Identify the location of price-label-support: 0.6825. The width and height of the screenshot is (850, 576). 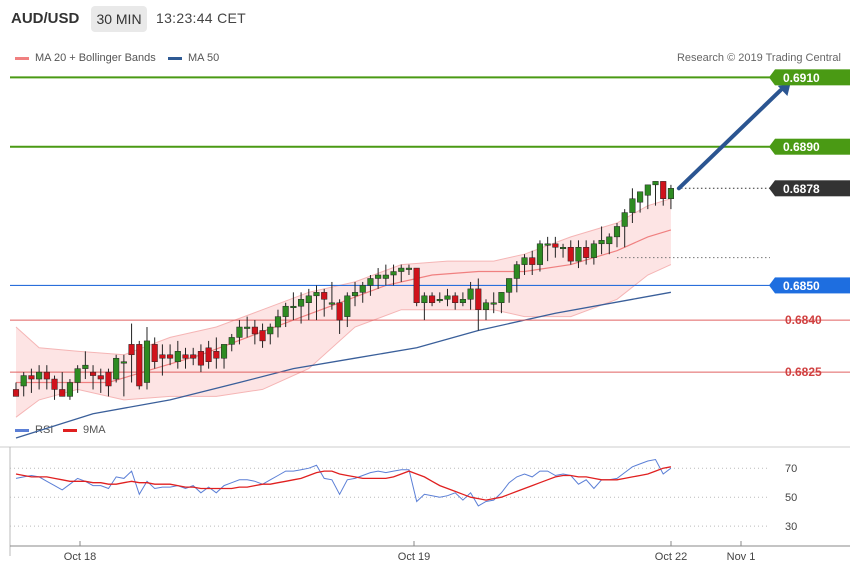
(803, 372).